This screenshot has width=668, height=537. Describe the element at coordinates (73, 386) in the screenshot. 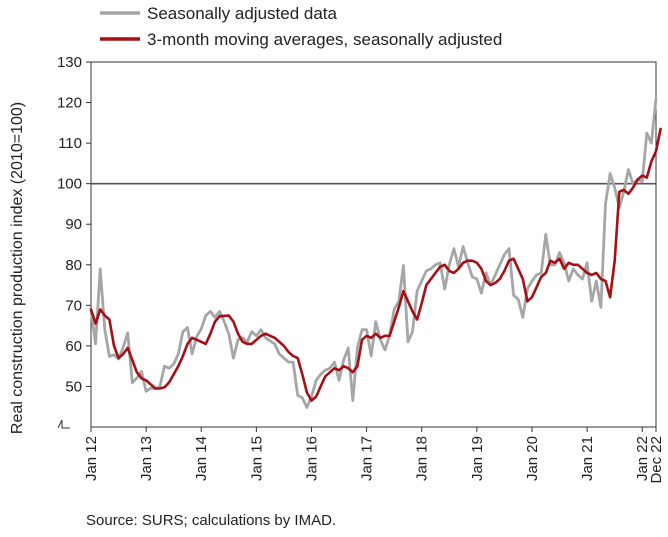

I see `y-tick-label: 50` at that location.